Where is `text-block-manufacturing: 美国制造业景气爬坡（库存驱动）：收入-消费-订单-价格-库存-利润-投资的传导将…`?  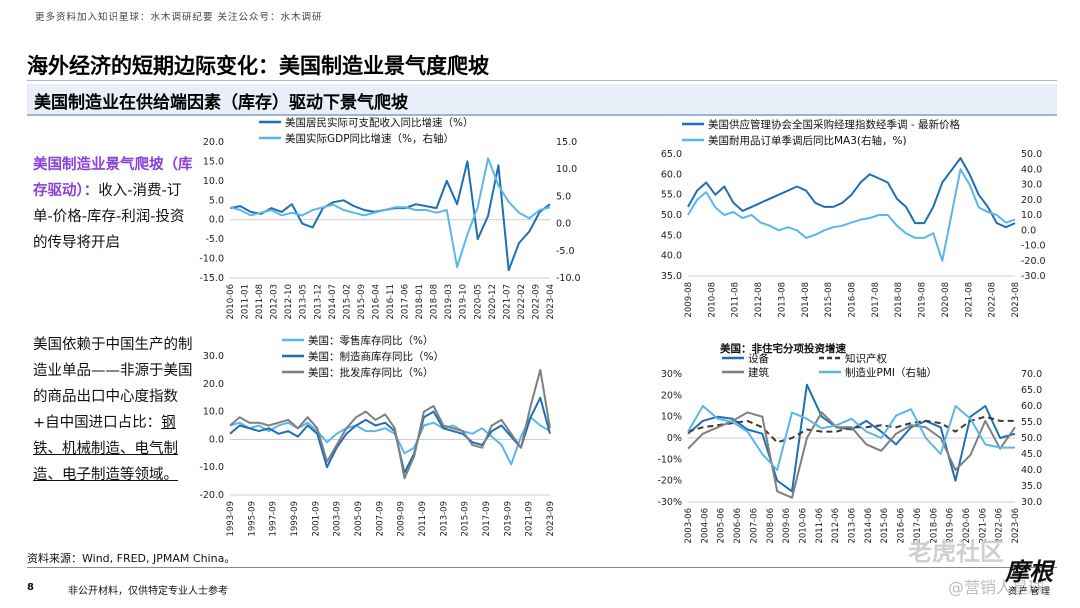
text-block-manufacturing: 美国制造业景气爬坡（库存驱动）：收入-消费-订单-价格-库存-利润-投资的传导将… is located at coordinates (113, 204).